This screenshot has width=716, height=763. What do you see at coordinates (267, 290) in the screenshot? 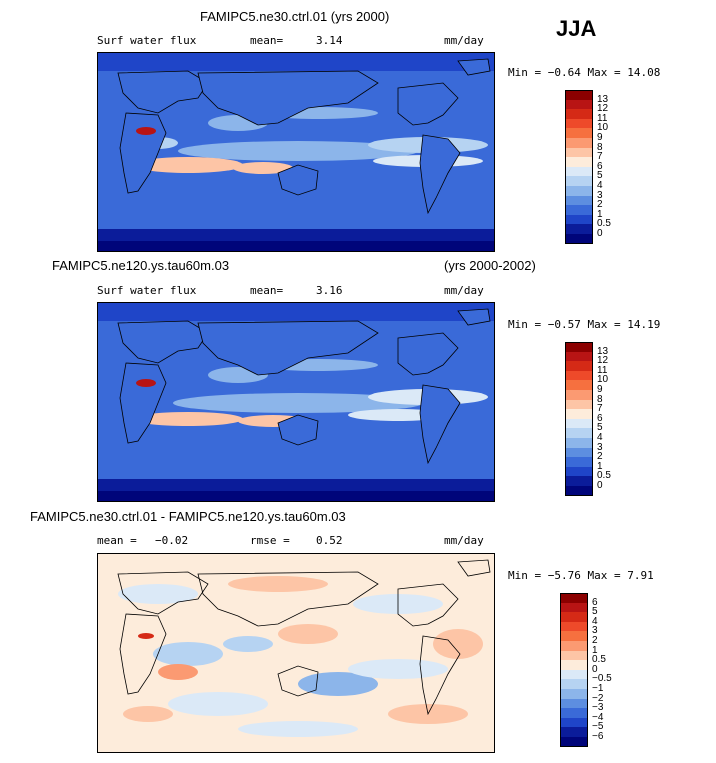
I see `panel2-mean-label: mean=` at bounding box center [267, 290].